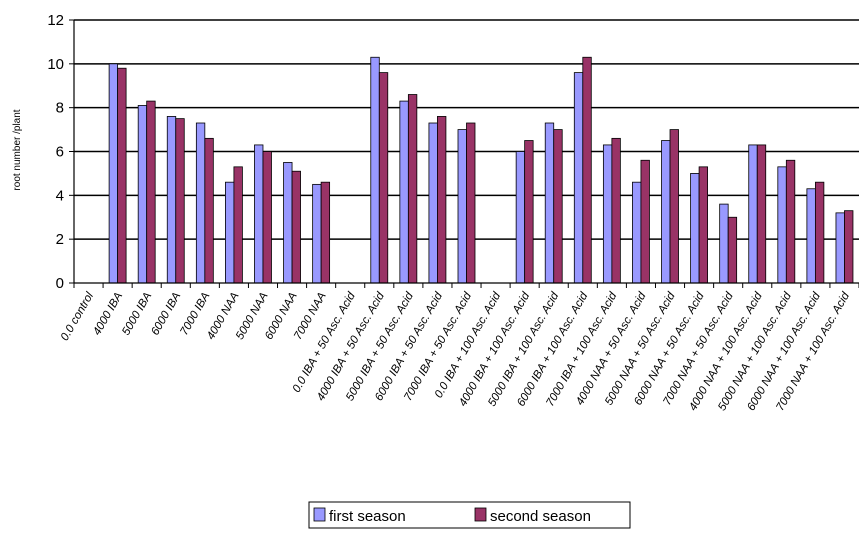  Describe the element at coordinates (60, 239) in the screenshot. I see `y-tick-label: 2` at that location.